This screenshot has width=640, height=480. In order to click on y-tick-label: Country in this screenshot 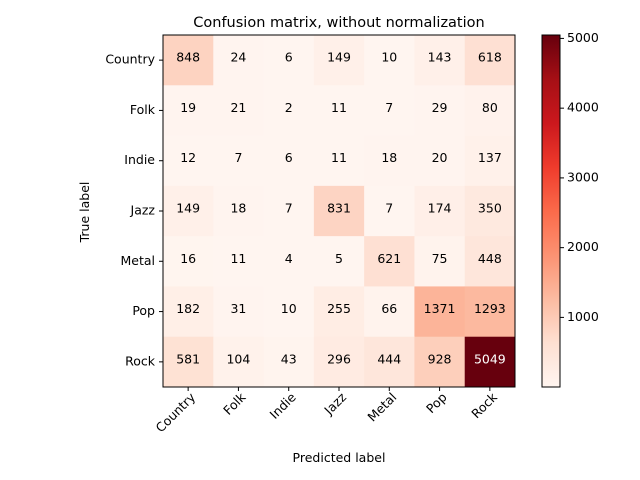, I will do `click(130, 59)`.